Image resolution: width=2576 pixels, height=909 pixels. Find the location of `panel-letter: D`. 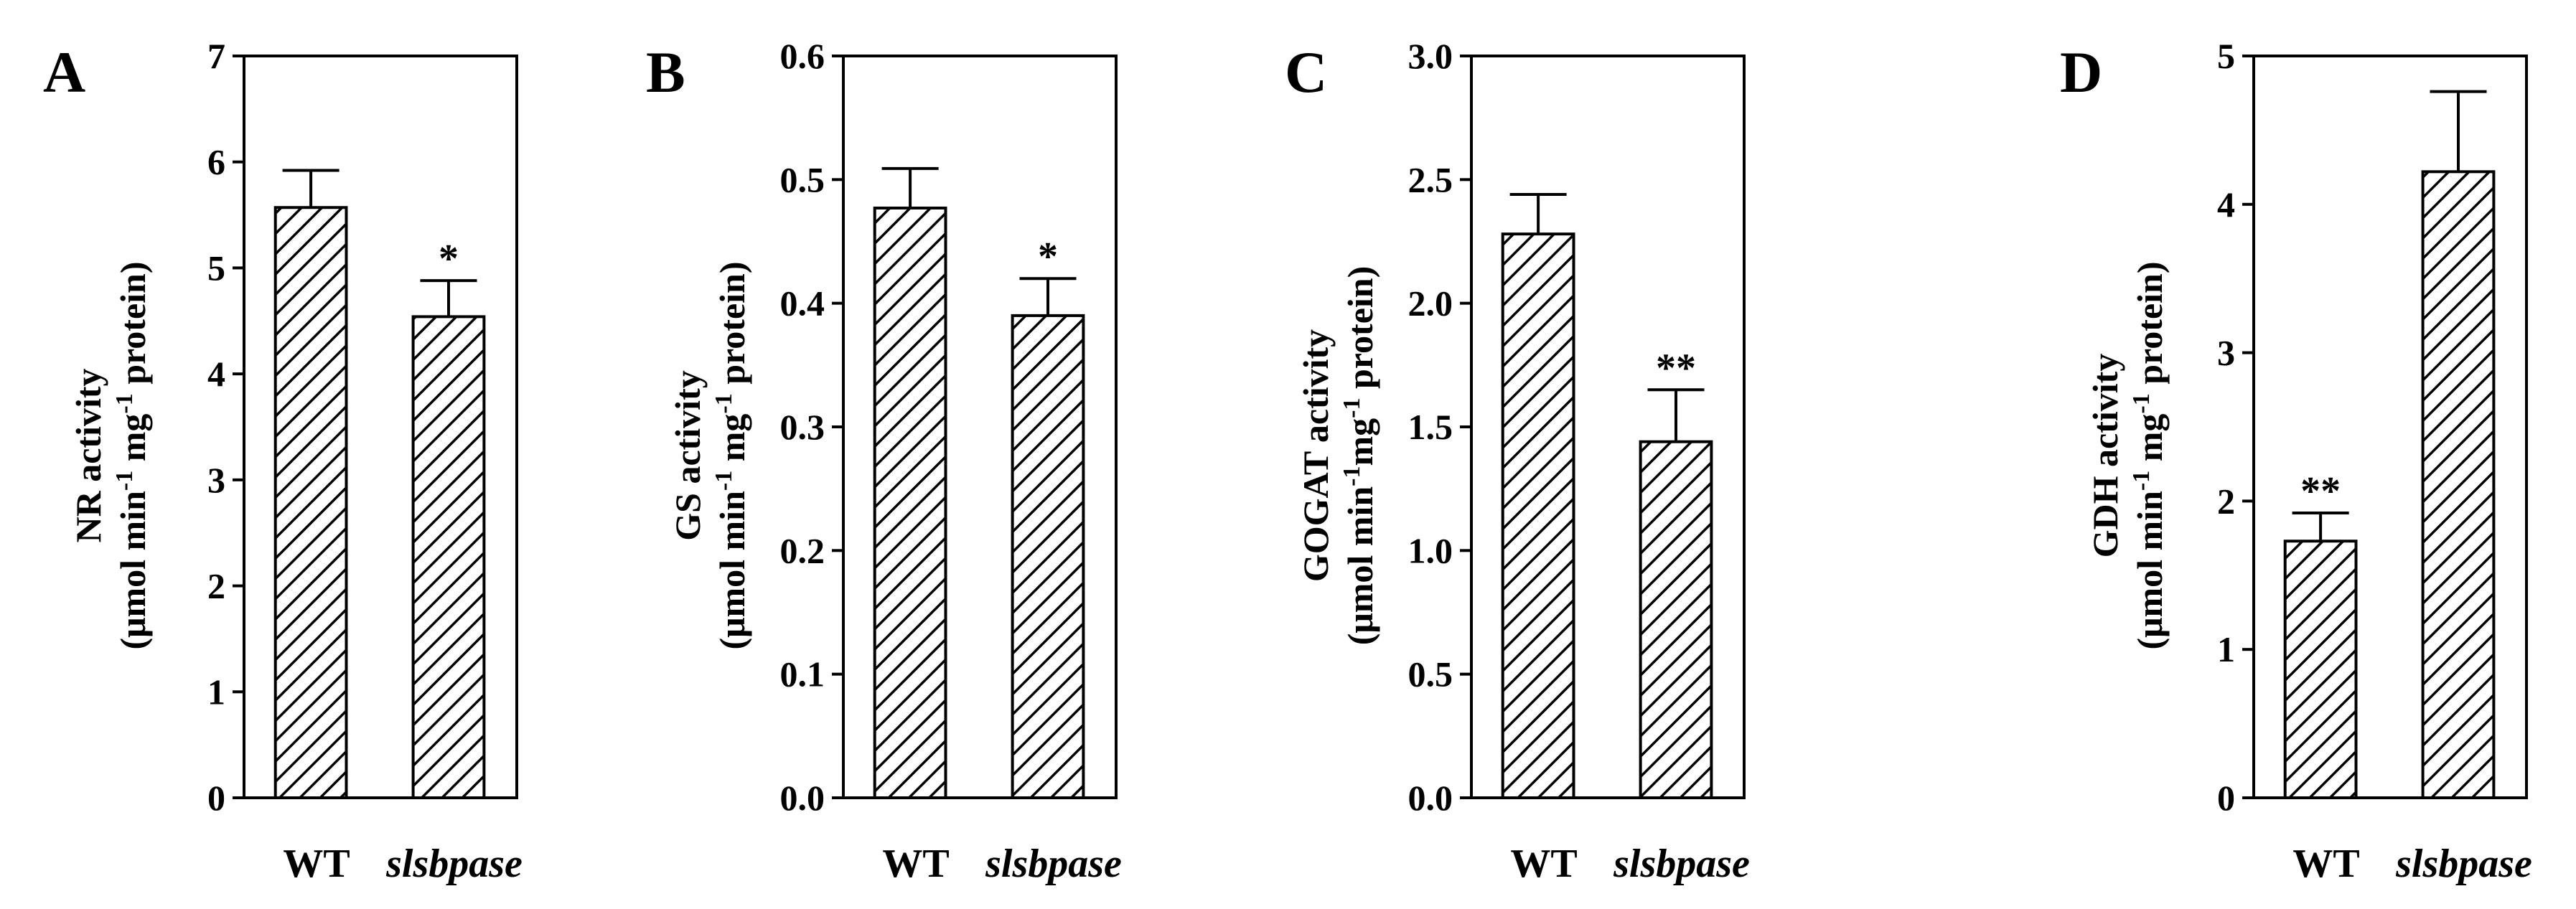

panel-letter: D is located at coordinates (2081, 72).